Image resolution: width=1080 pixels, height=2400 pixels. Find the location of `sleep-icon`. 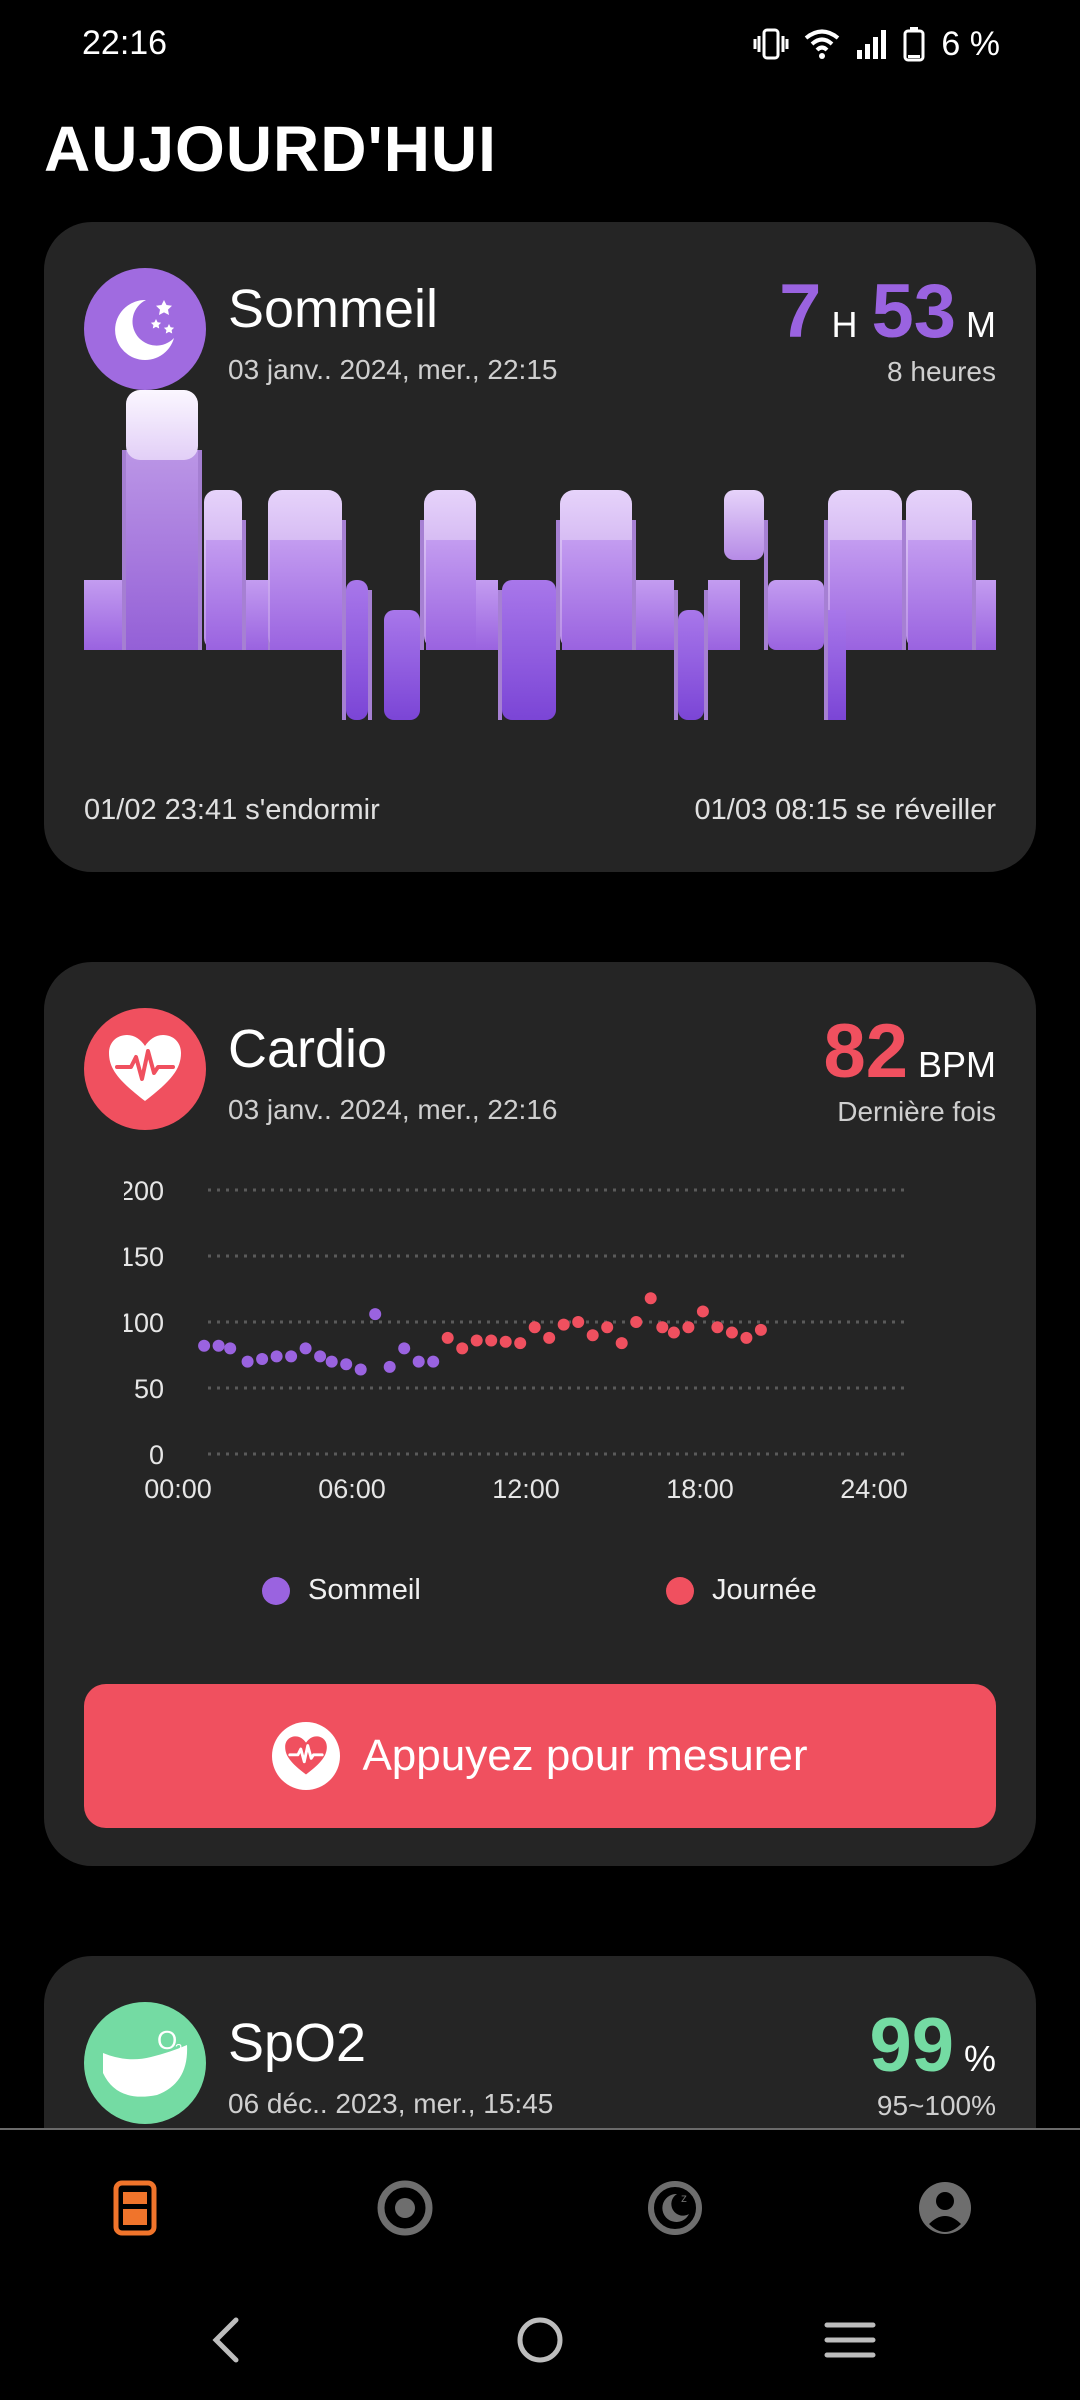

sleep-icon is located at coordinates (145, 329).